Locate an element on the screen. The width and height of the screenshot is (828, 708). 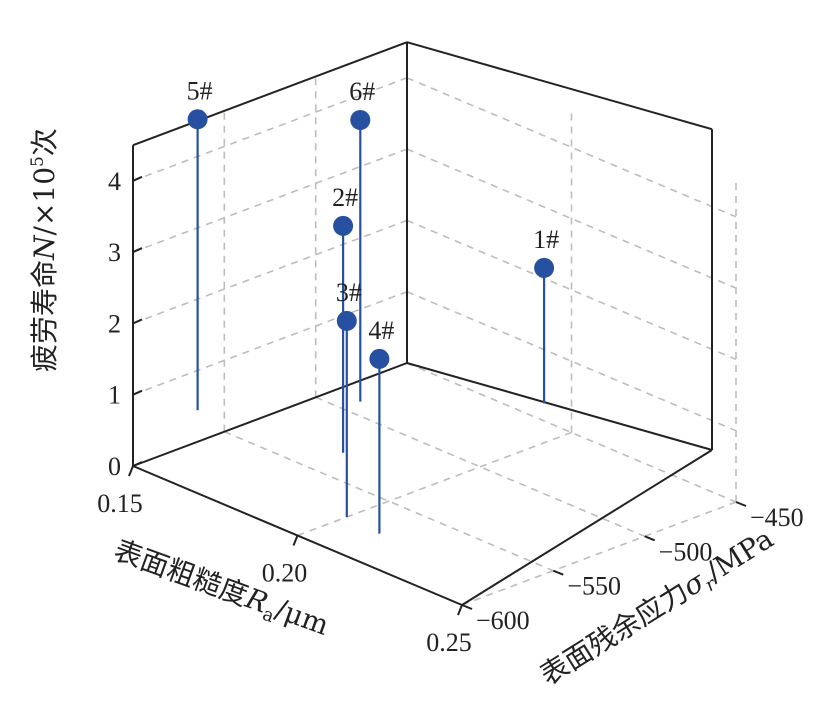
y-tick-label: −550 is located at coordinates (594, 586).